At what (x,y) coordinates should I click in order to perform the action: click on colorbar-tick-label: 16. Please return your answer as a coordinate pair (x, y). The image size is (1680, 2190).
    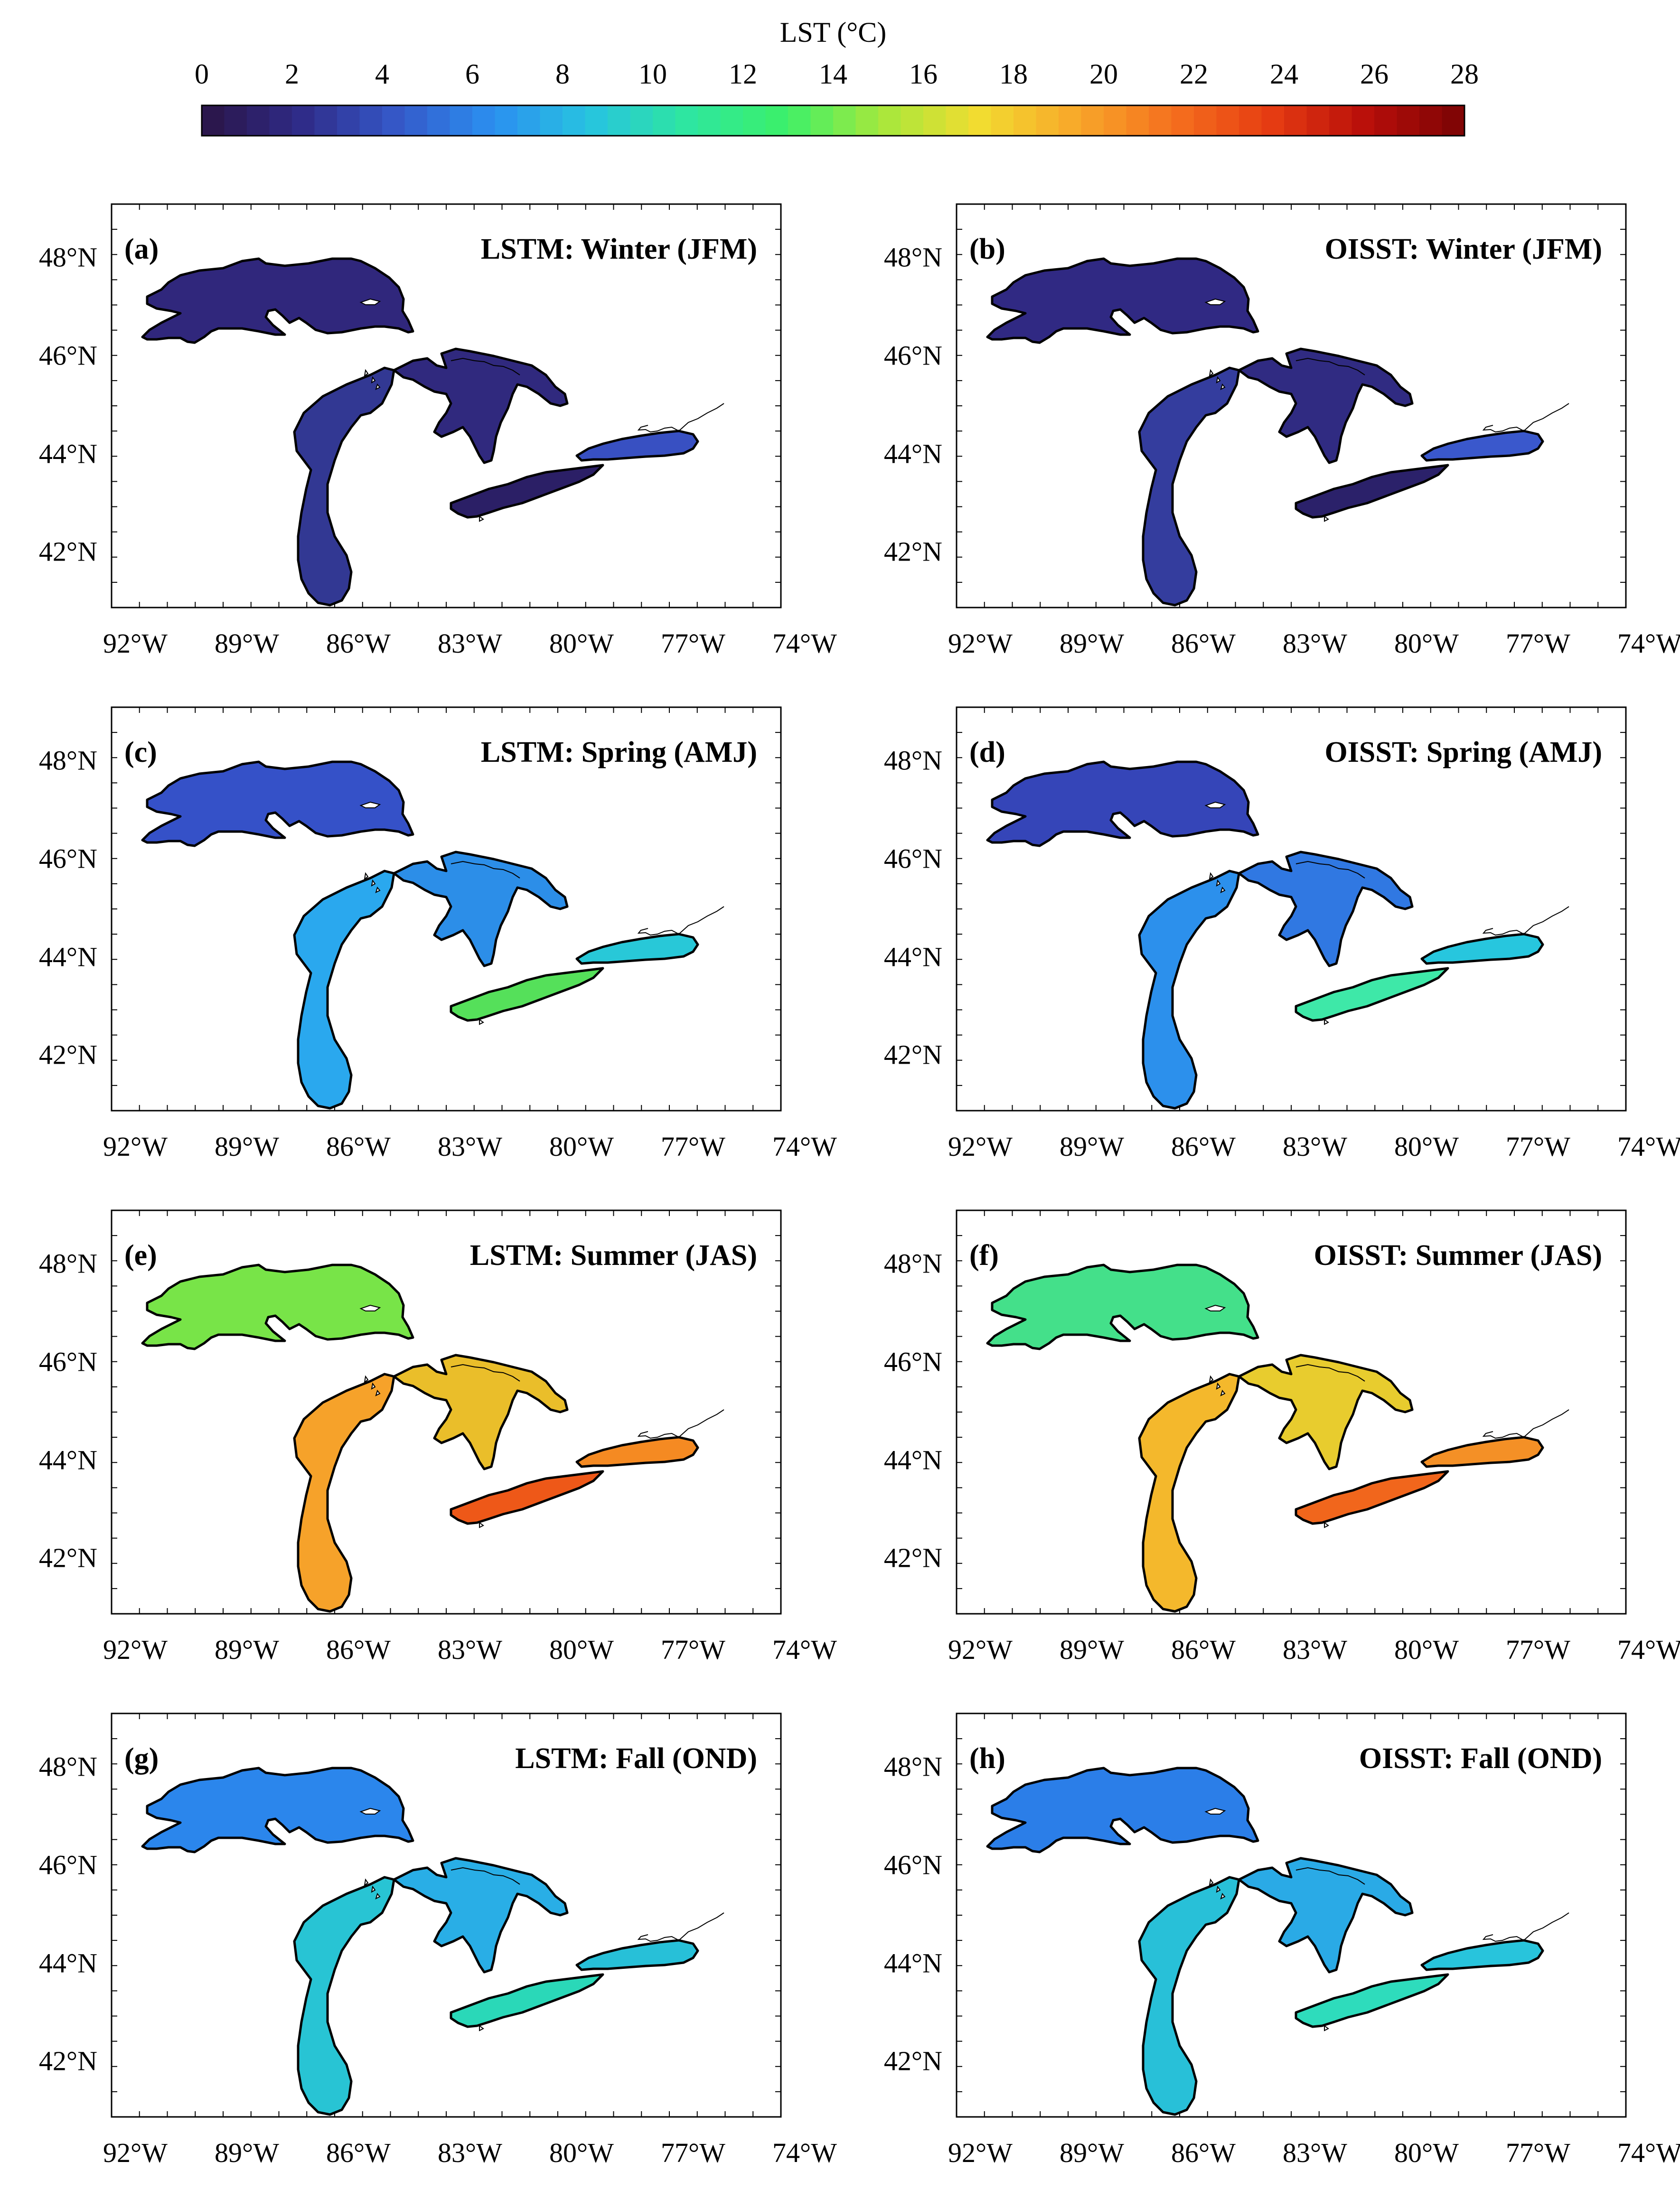
    Looking at the image, I should click on (923, 74).